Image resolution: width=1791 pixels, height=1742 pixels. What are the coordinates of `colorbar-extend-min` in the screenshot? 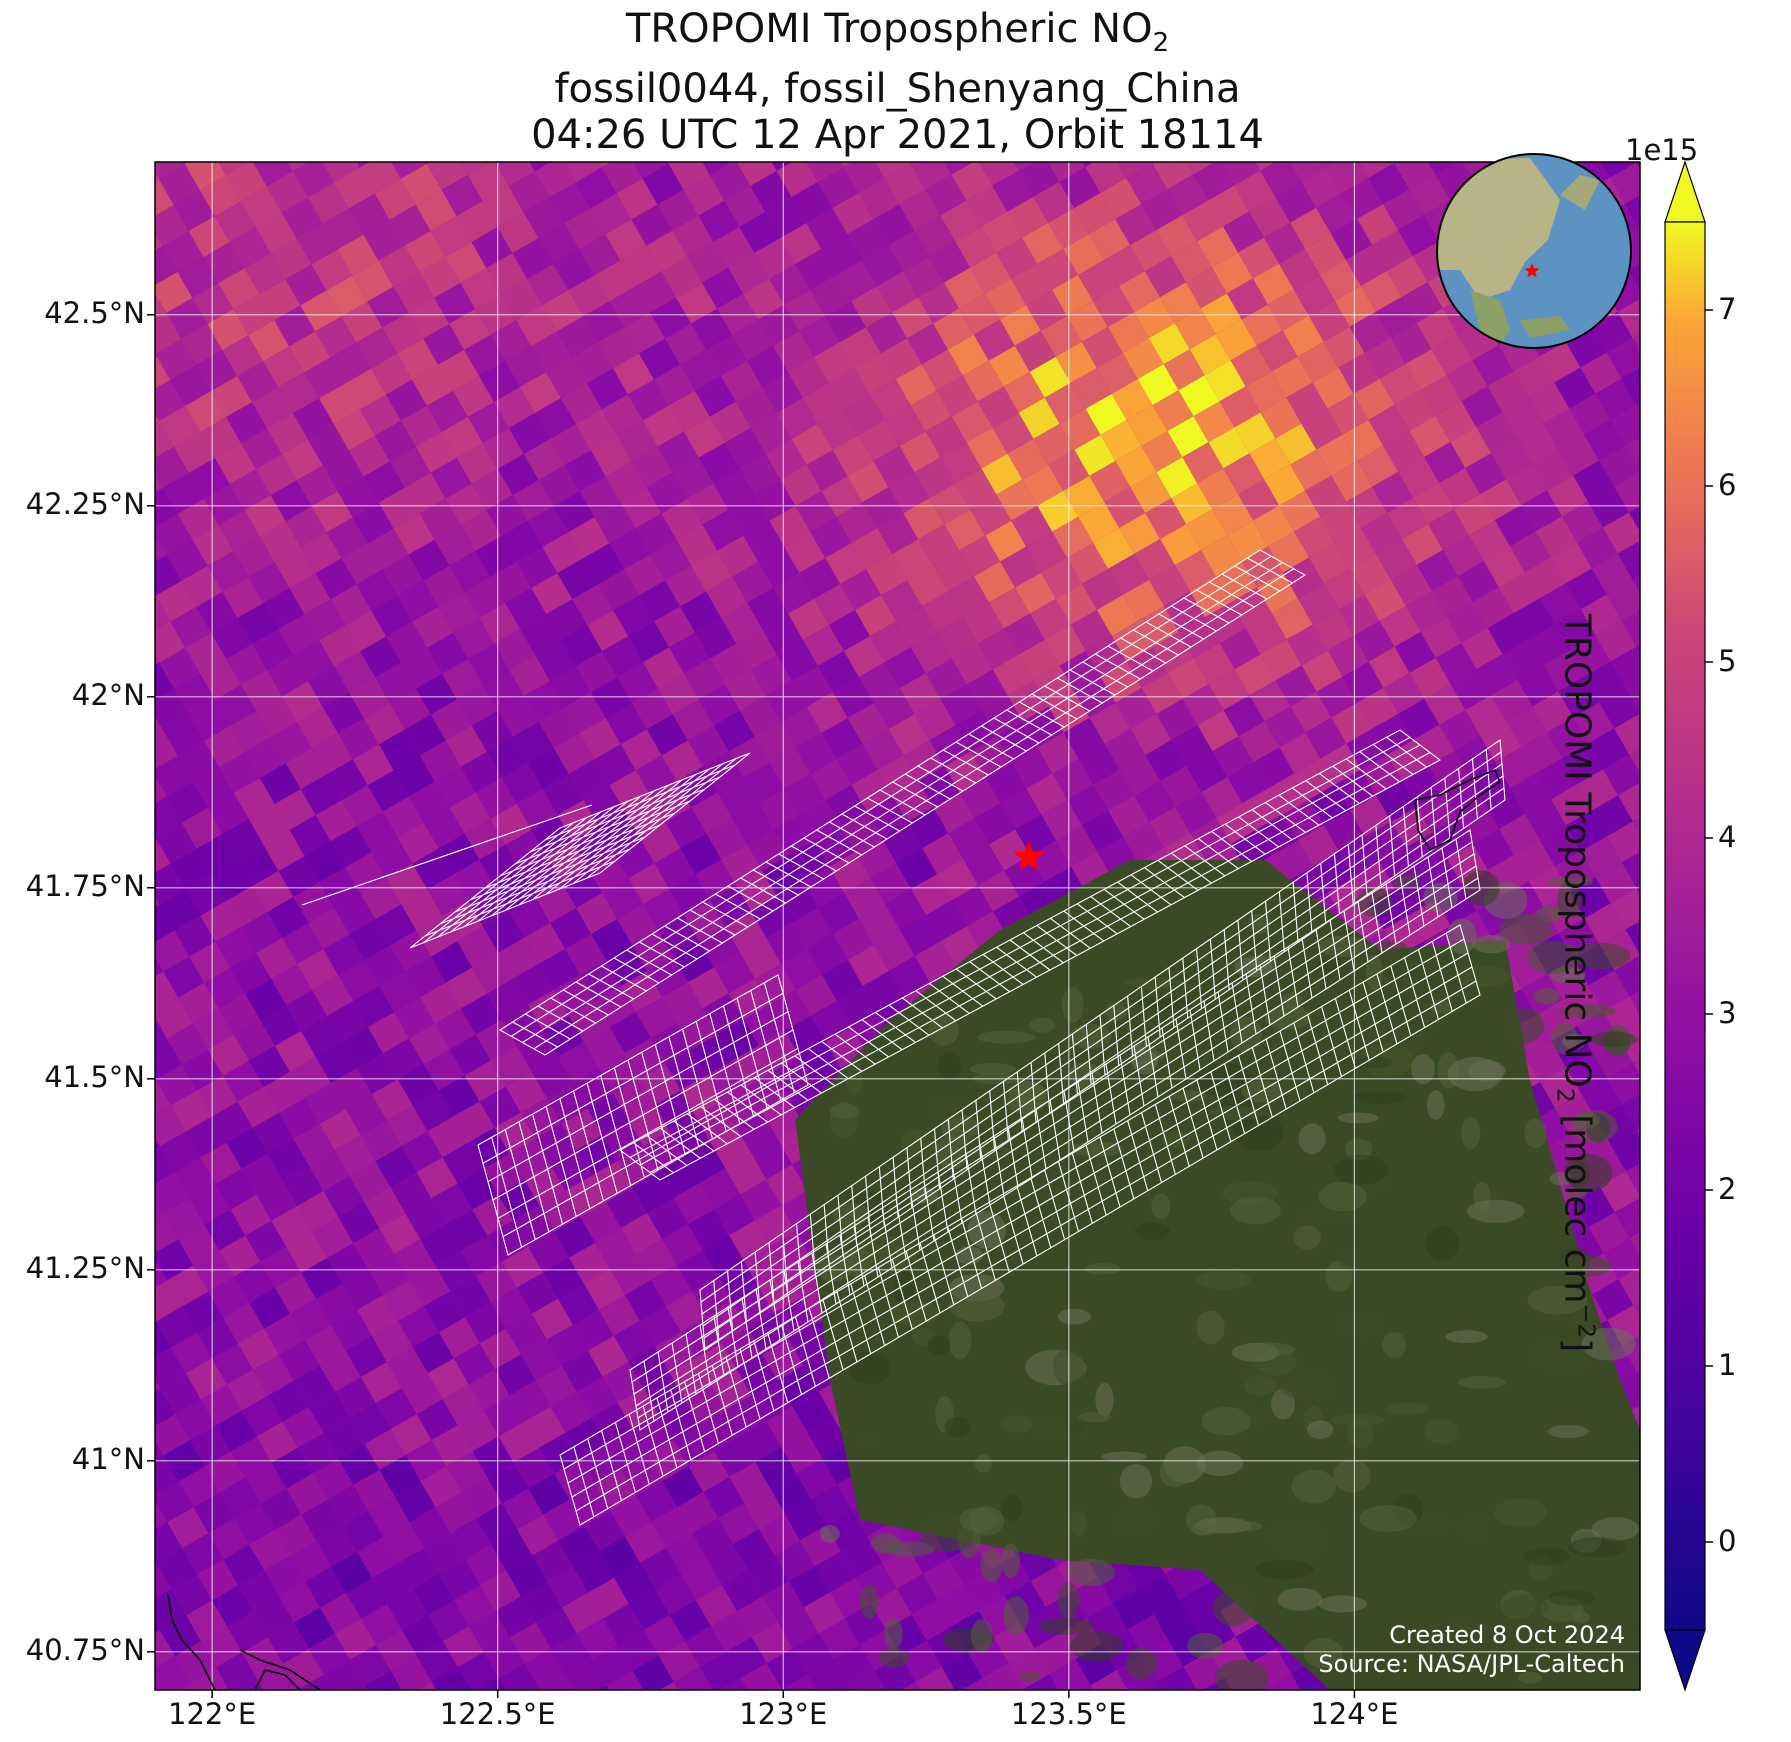 It's located at (1685, 1660).